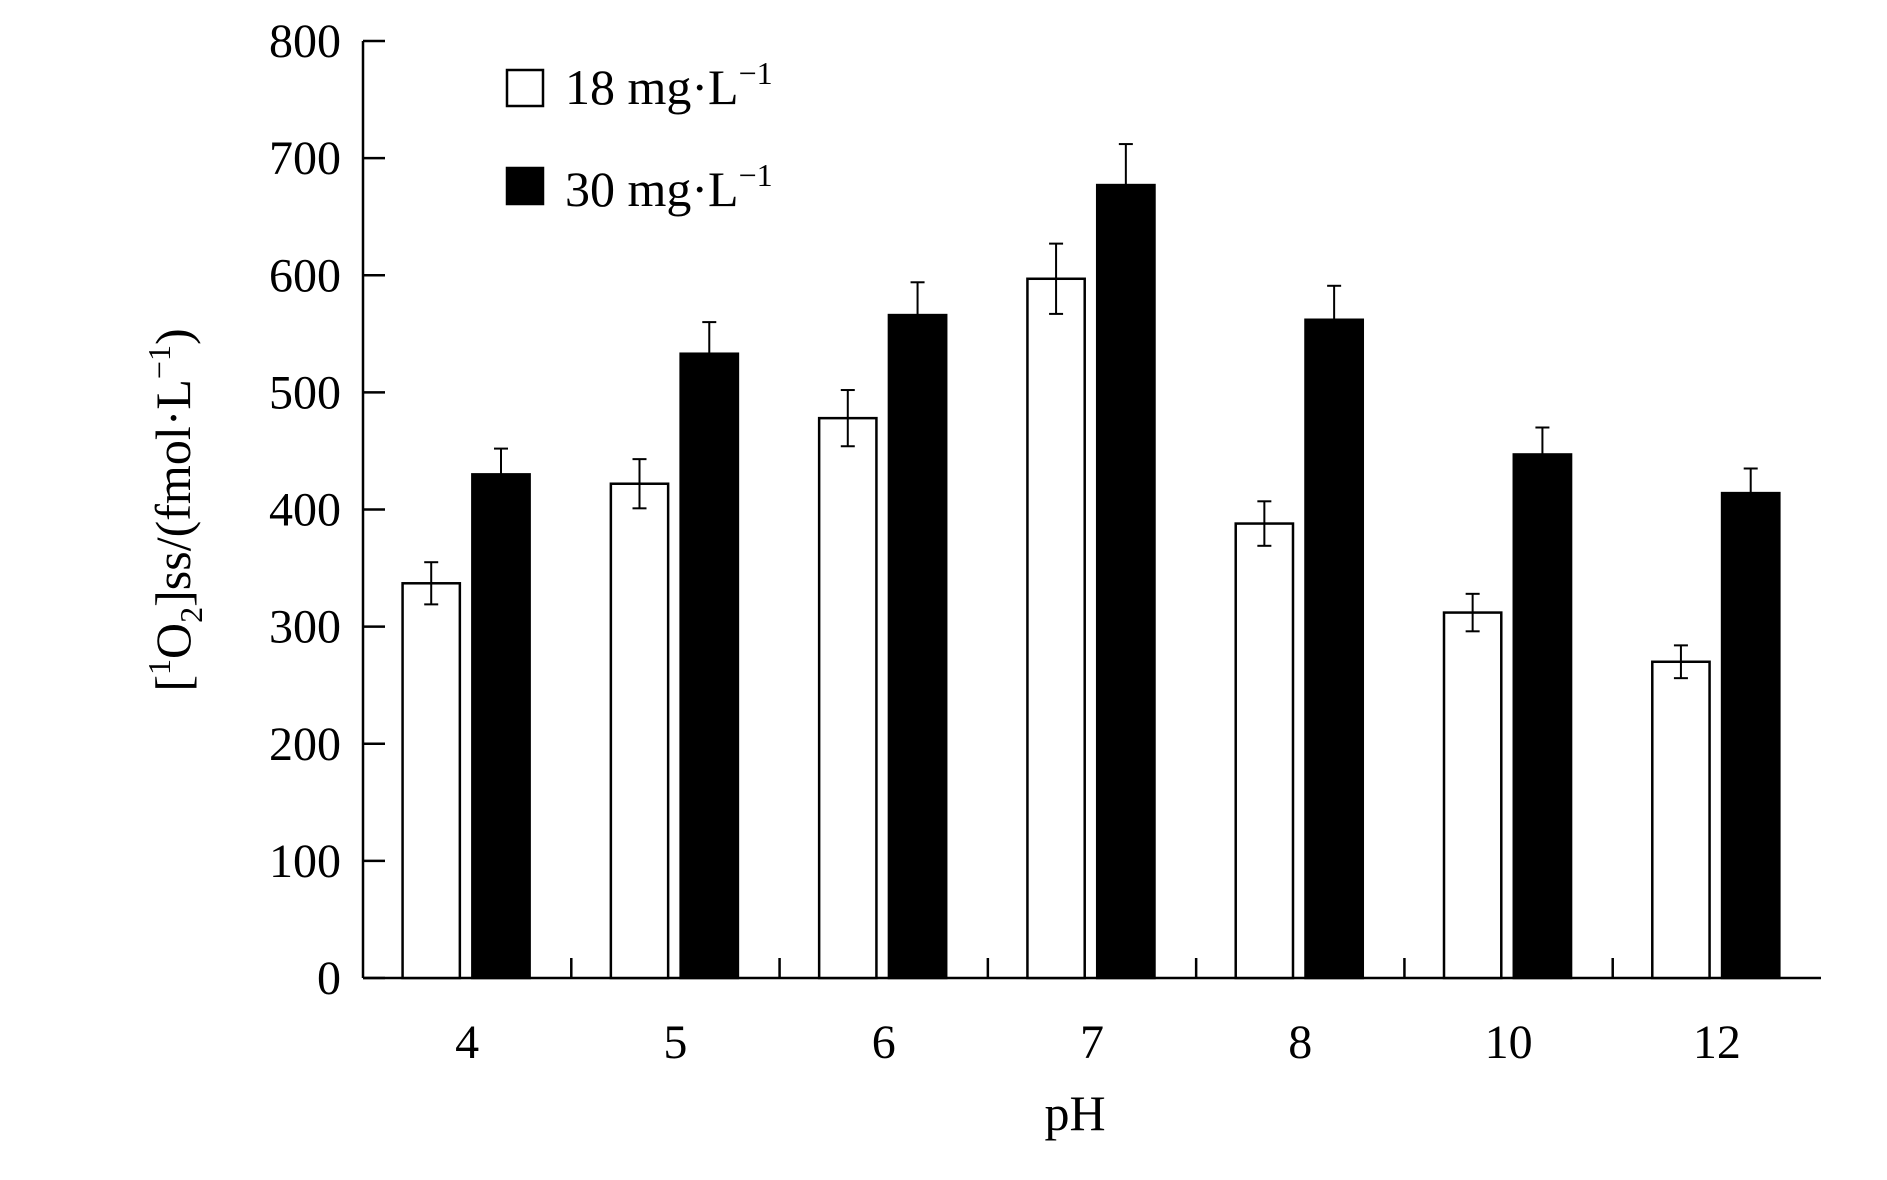 Image resolution: width=1887 pixels, height=1180 pixels. What do you see at coordinates (1092, 1042) in the screenshot?
I see `x-tick-label: 7` at bounding box center [1092, 1042].